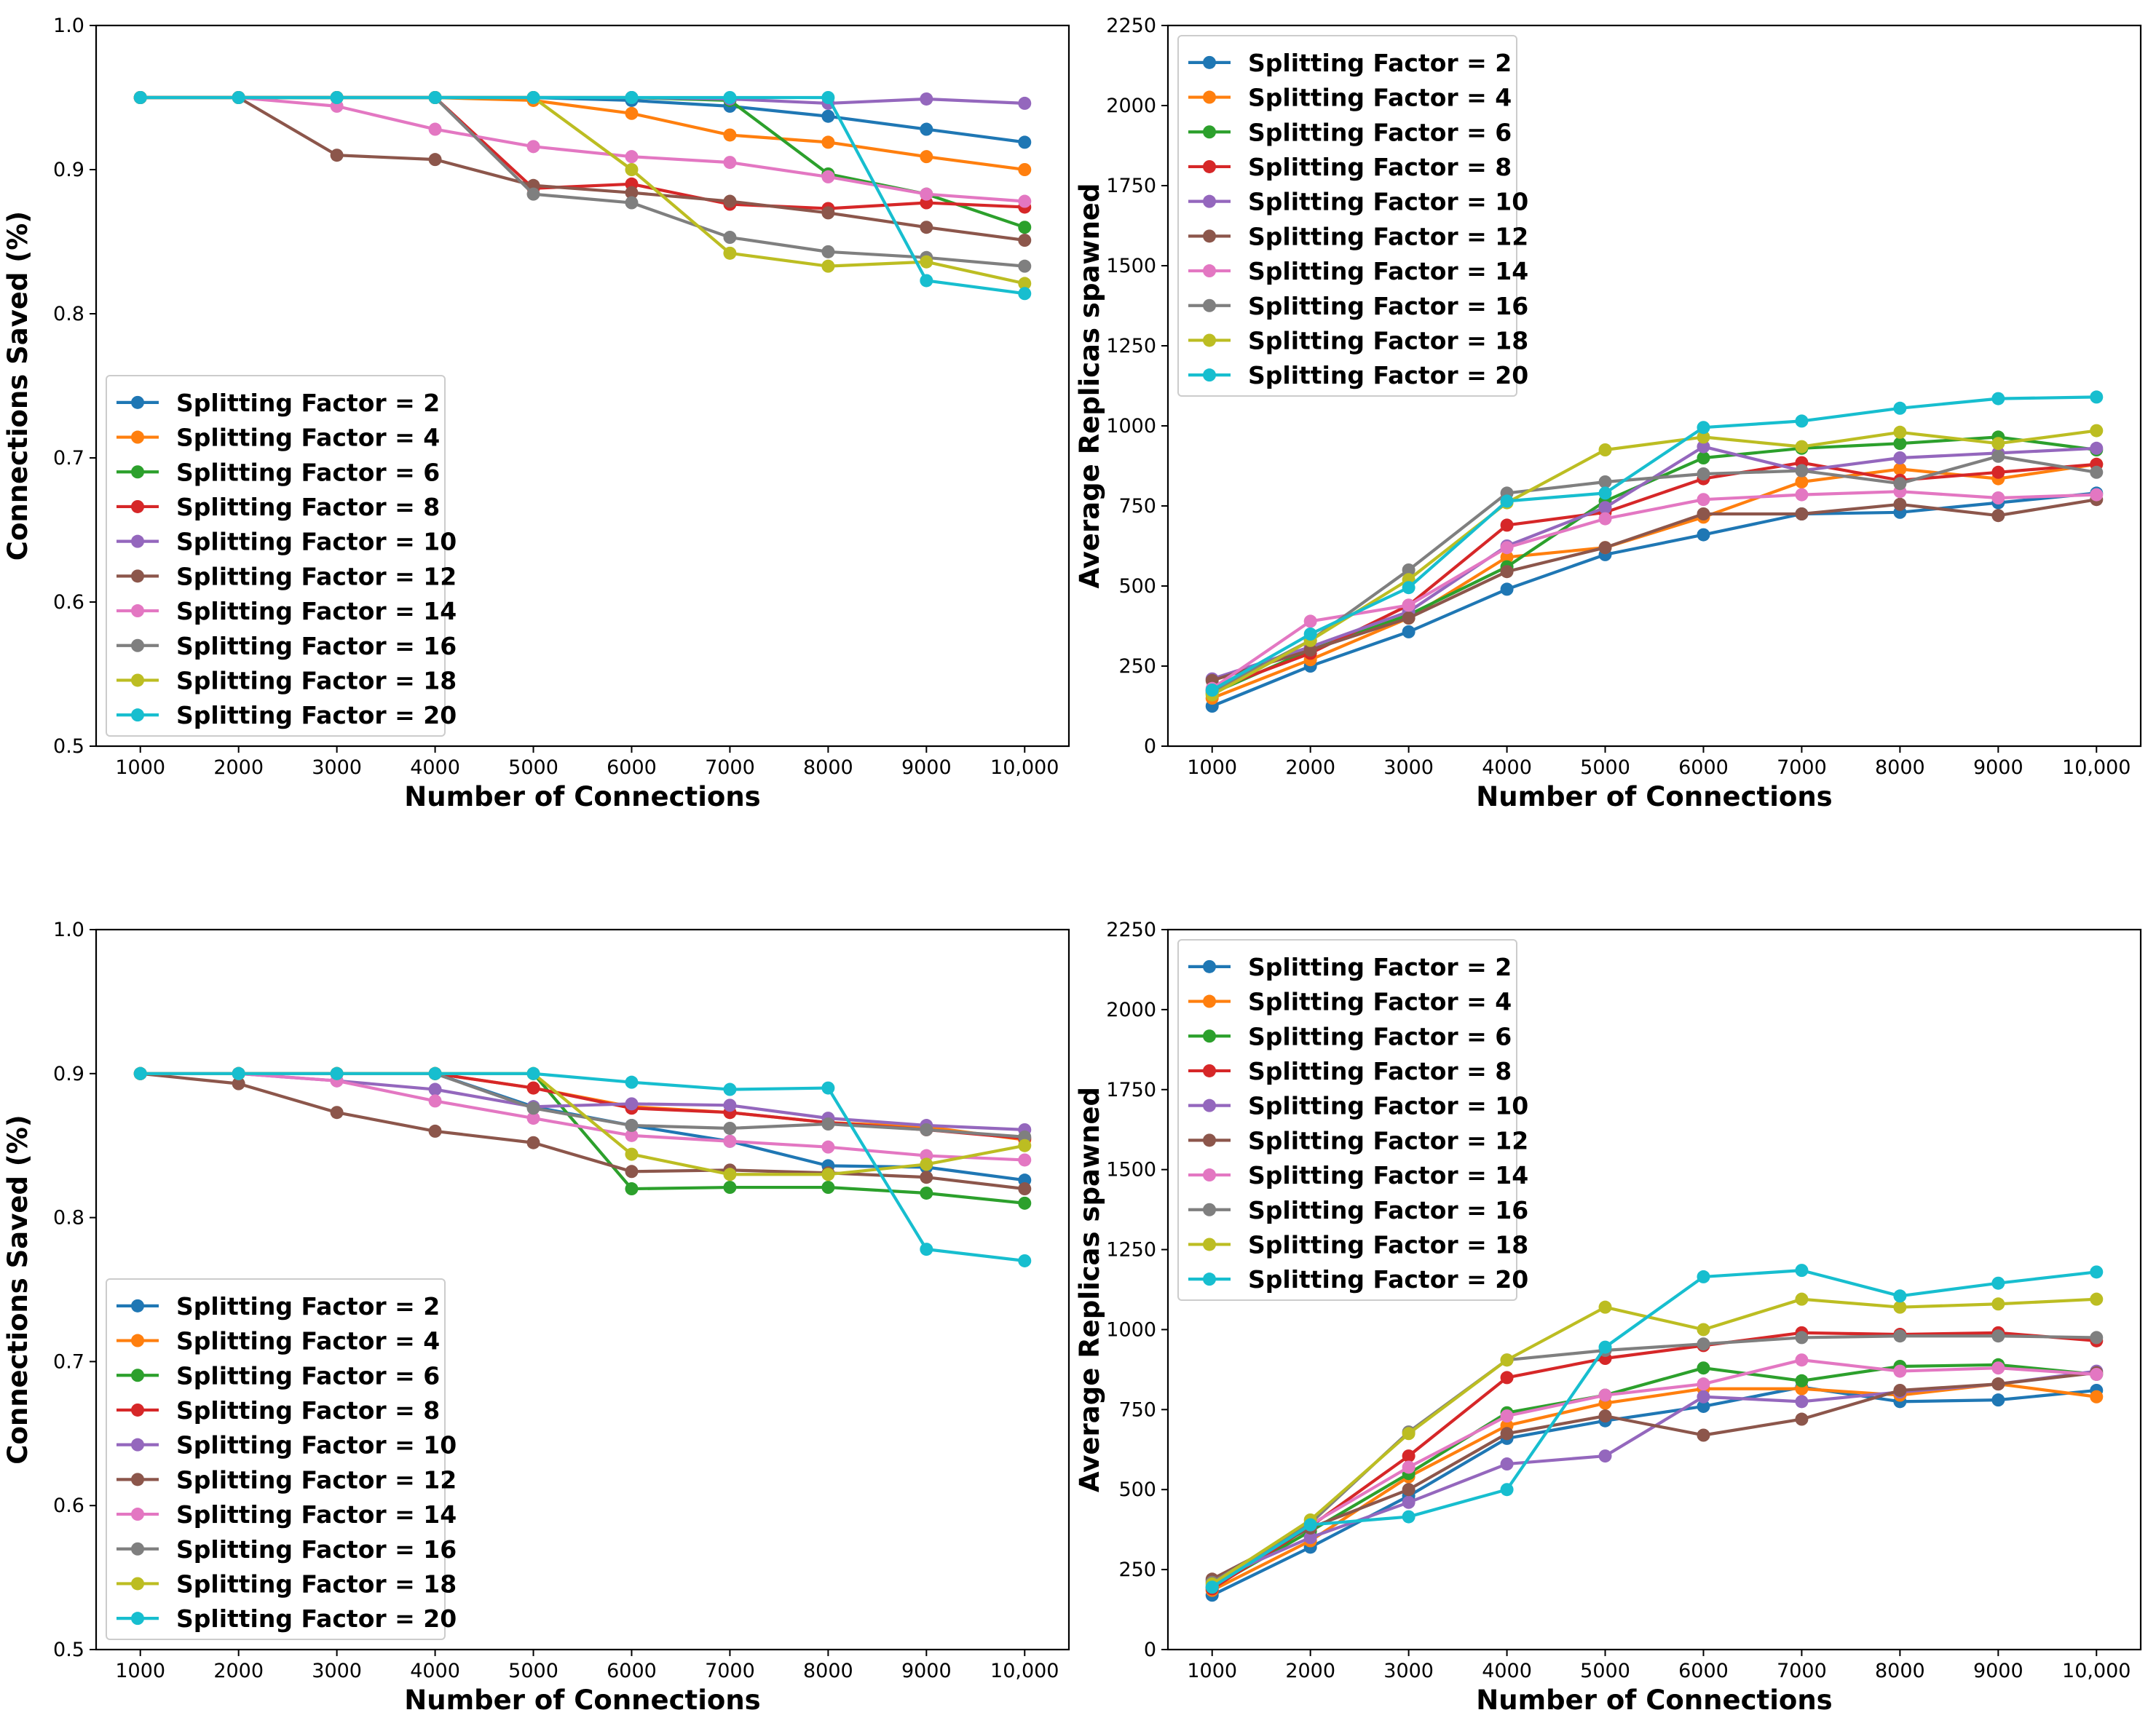 Image resolution: width=2156 pixels, height=1726 pixels. I want to click on legend-label: Splitting Factor = 12, so click(316, 576).